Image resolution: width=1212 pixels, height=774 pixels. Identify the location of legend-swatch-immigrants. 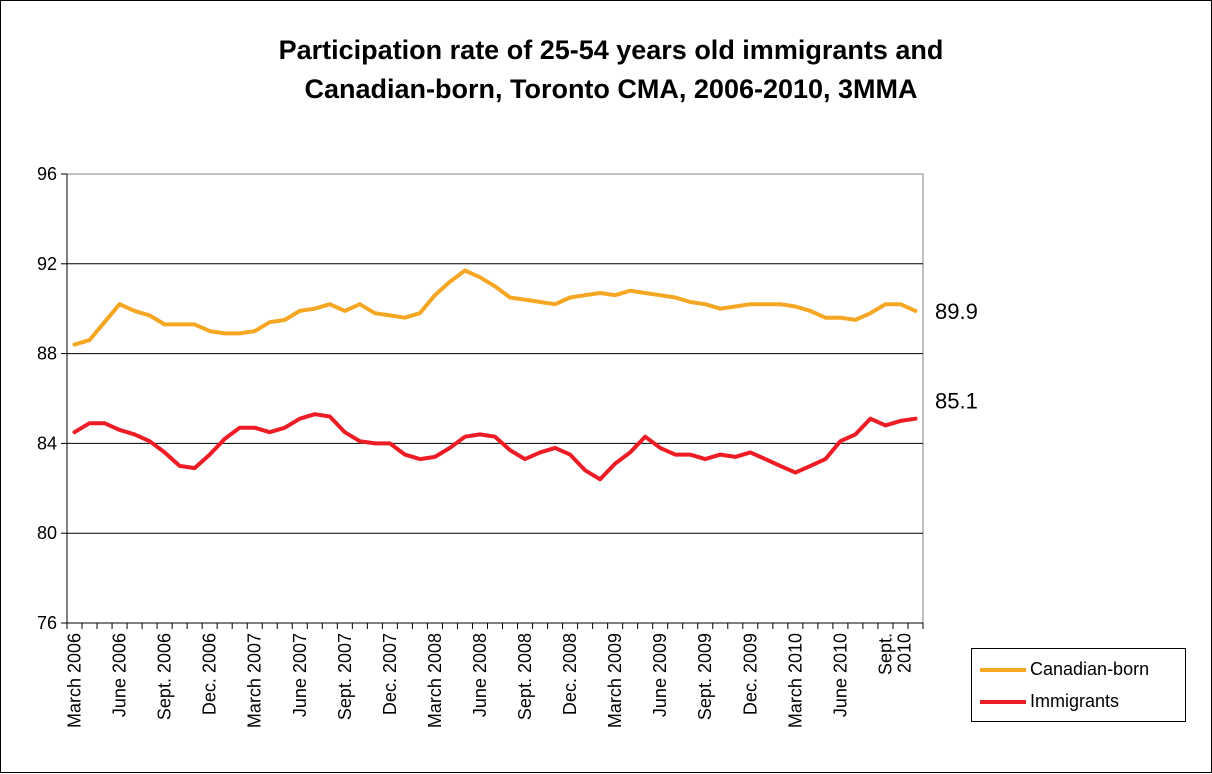
(1003, 702).